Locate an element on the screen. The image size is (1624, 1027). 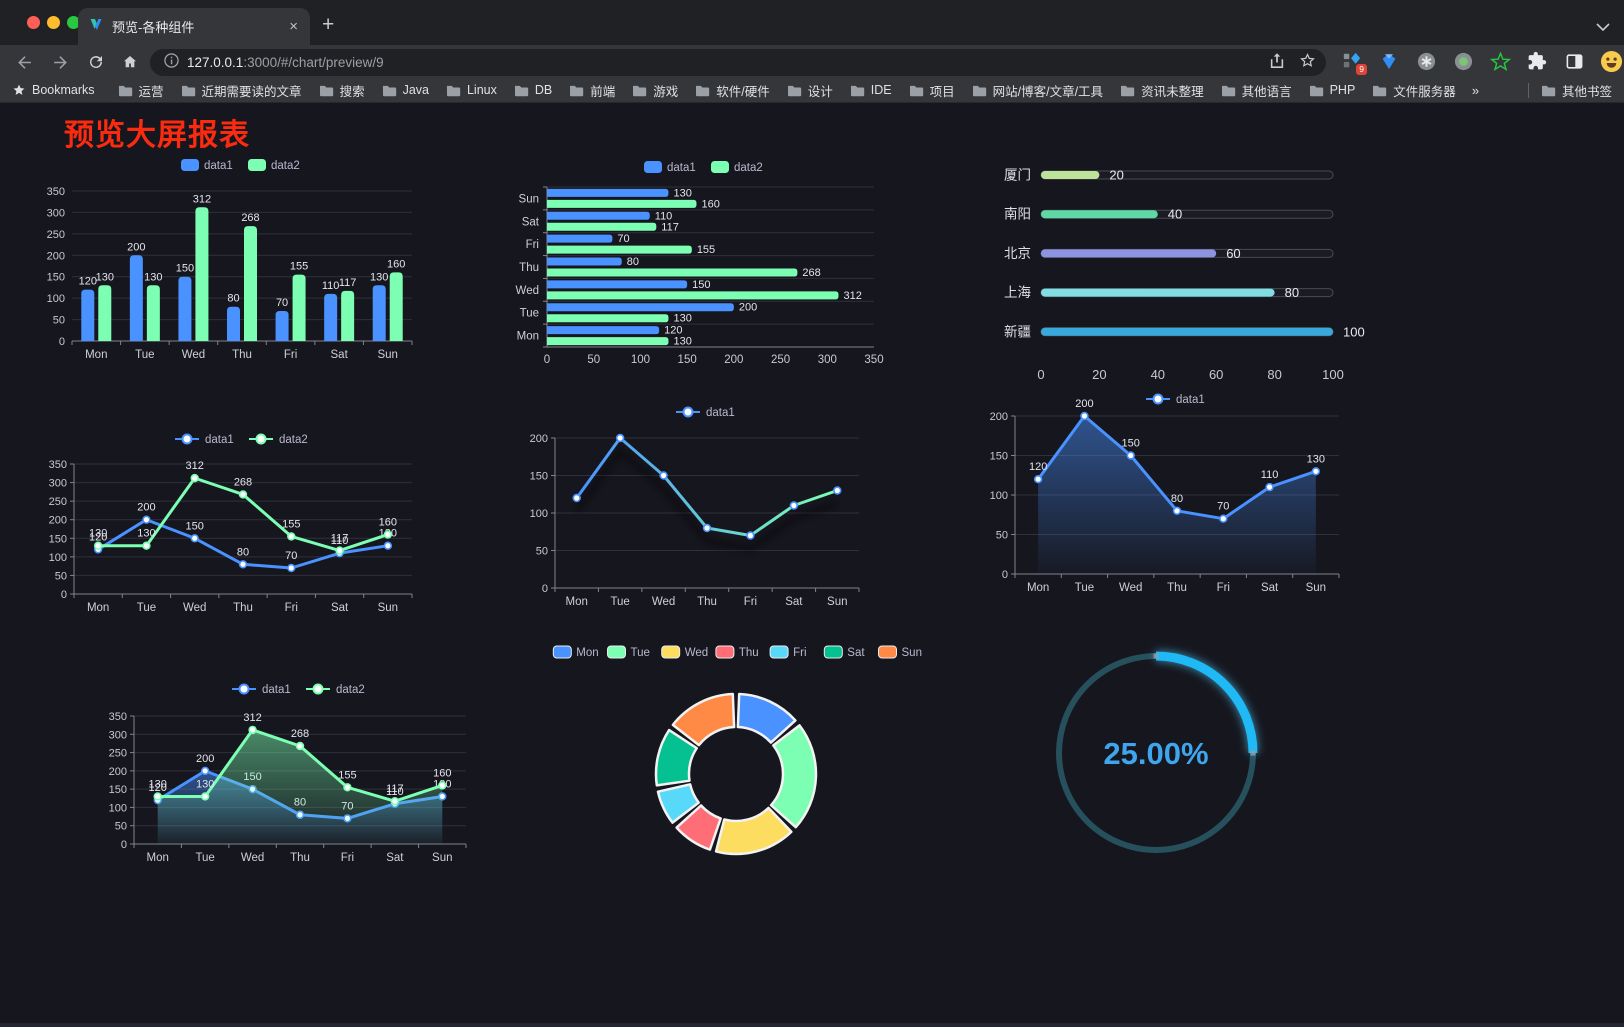
bookmark-folder-1: 近期需要读的文章 is located at coordinates (241, 90).